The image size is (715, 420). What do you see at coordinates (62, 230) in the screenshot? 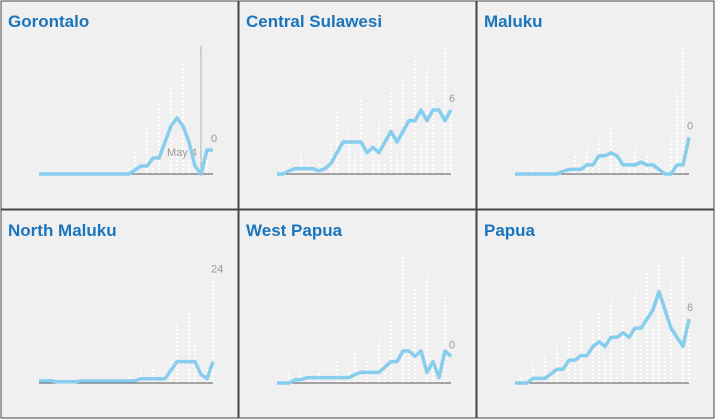
I see `panel-title: North Maluku` at bounding box center [62, 230].